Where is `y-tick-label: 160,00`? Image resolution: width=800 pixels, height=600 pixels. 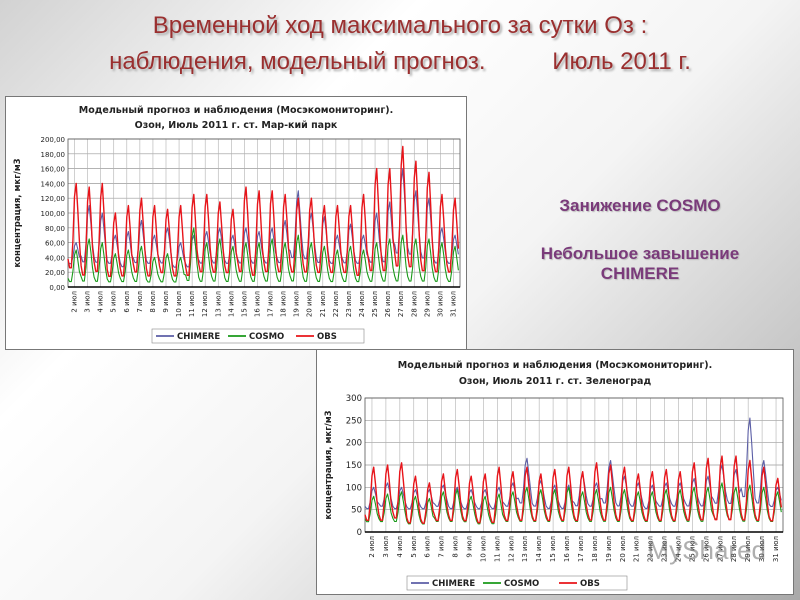
y-tick-label: 160,00 is located at coordinates (53, 170).